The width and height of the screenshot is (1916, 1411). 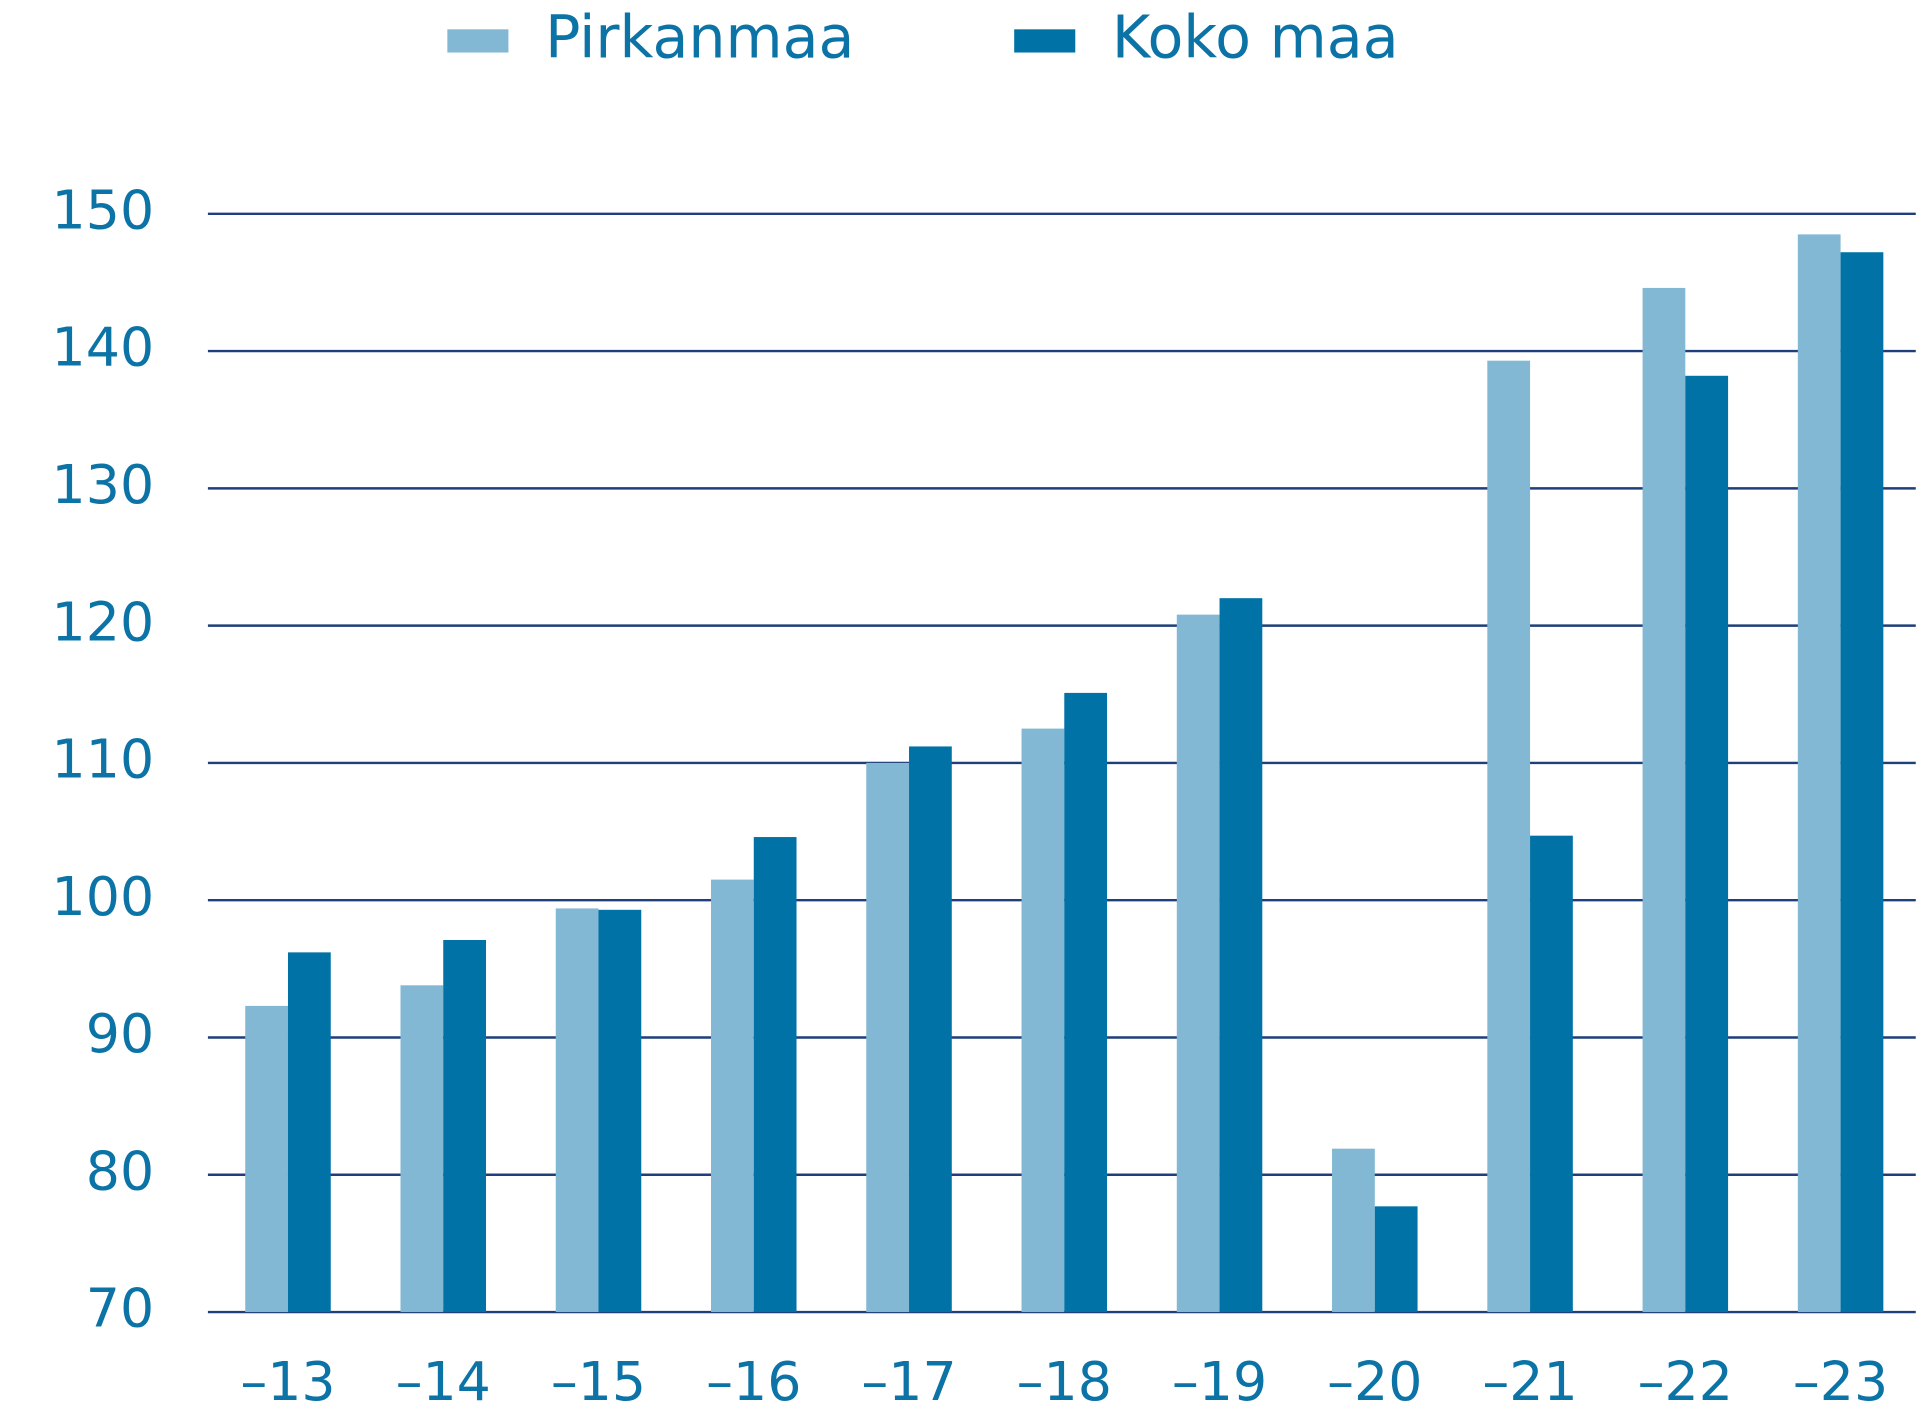 What do you see at coordinates (120, 1033) in the screenshot?
I see `y-tick-label: 90` at bounding box center [120, 1033].